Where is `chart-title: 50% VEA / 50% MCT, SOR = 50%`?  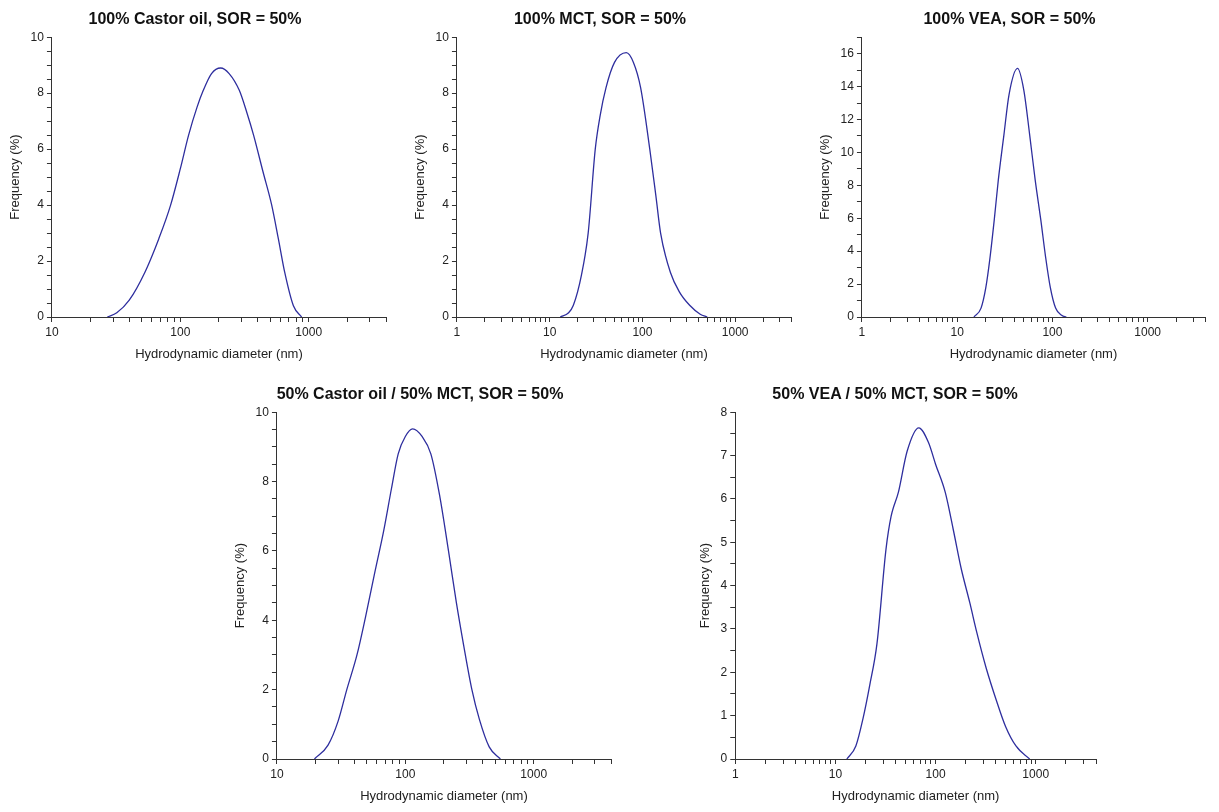 chart-title: 50% VEA / 50% MCT, SOR = 50% is located at coordinates (895, 394).